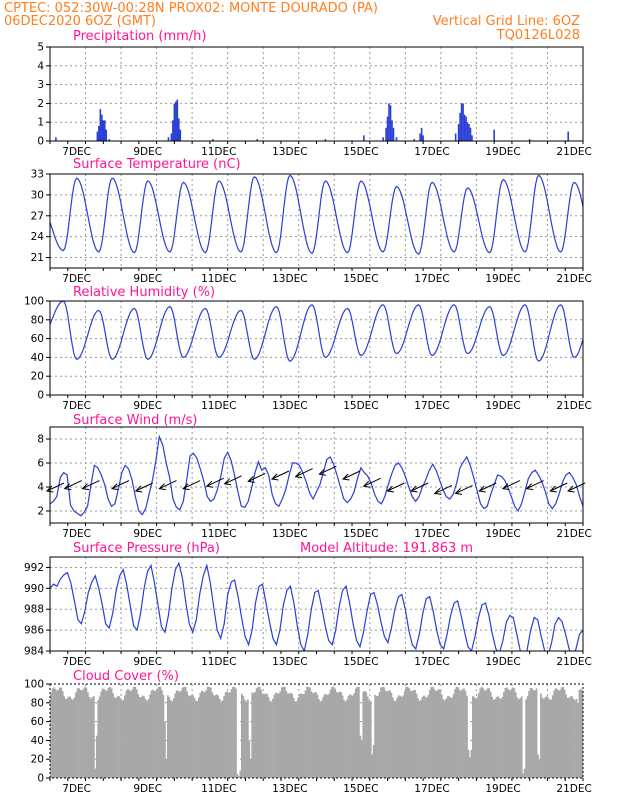 This screenshot has height=800, width=618. Describe the element at coordinates (37, 195) in the screenshot. I see `temp-ytick-label: 30` at that location.